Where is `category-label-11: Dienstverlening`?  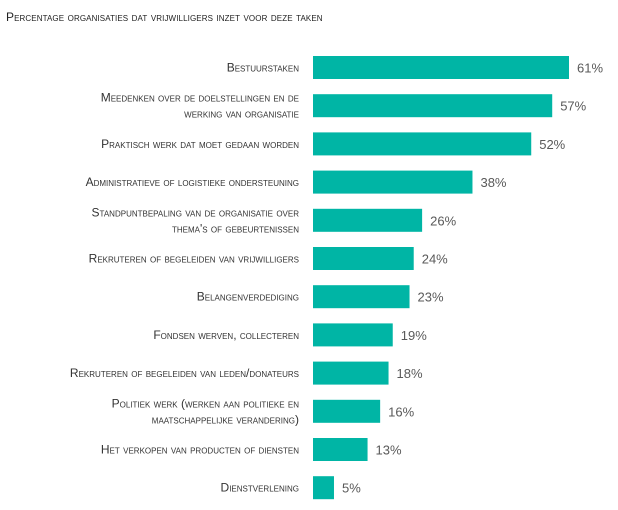
category-label-11: Dienstverlening is located at coordinates (260, 488).